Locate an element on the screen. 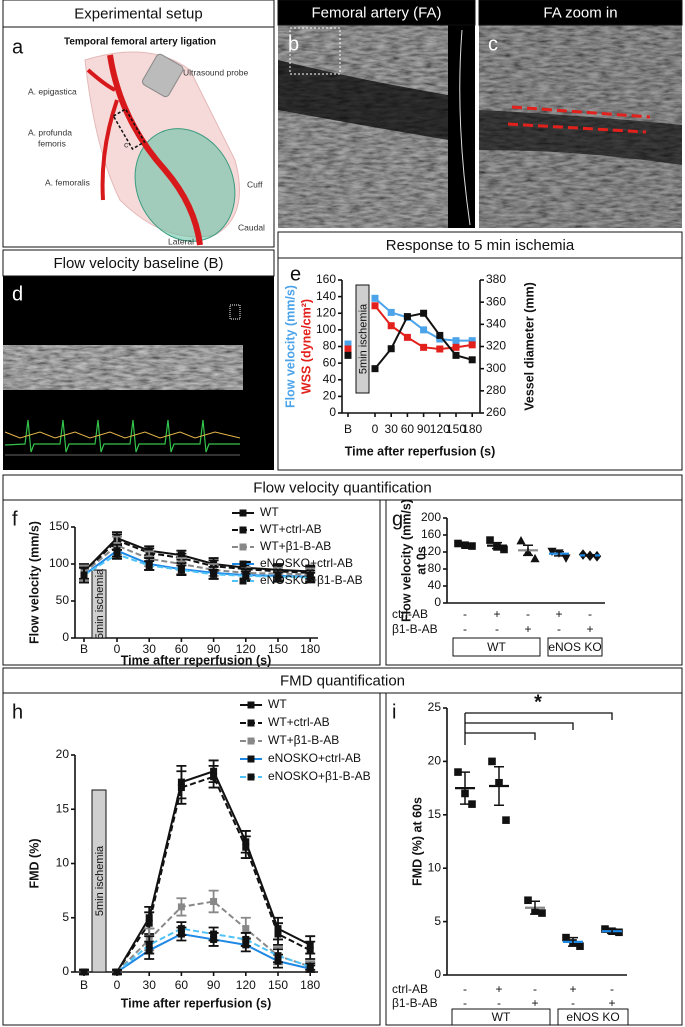 This screenshot has height=1027, width=685. row-label: β1-B-AB is located at coordinates (415, 1003).